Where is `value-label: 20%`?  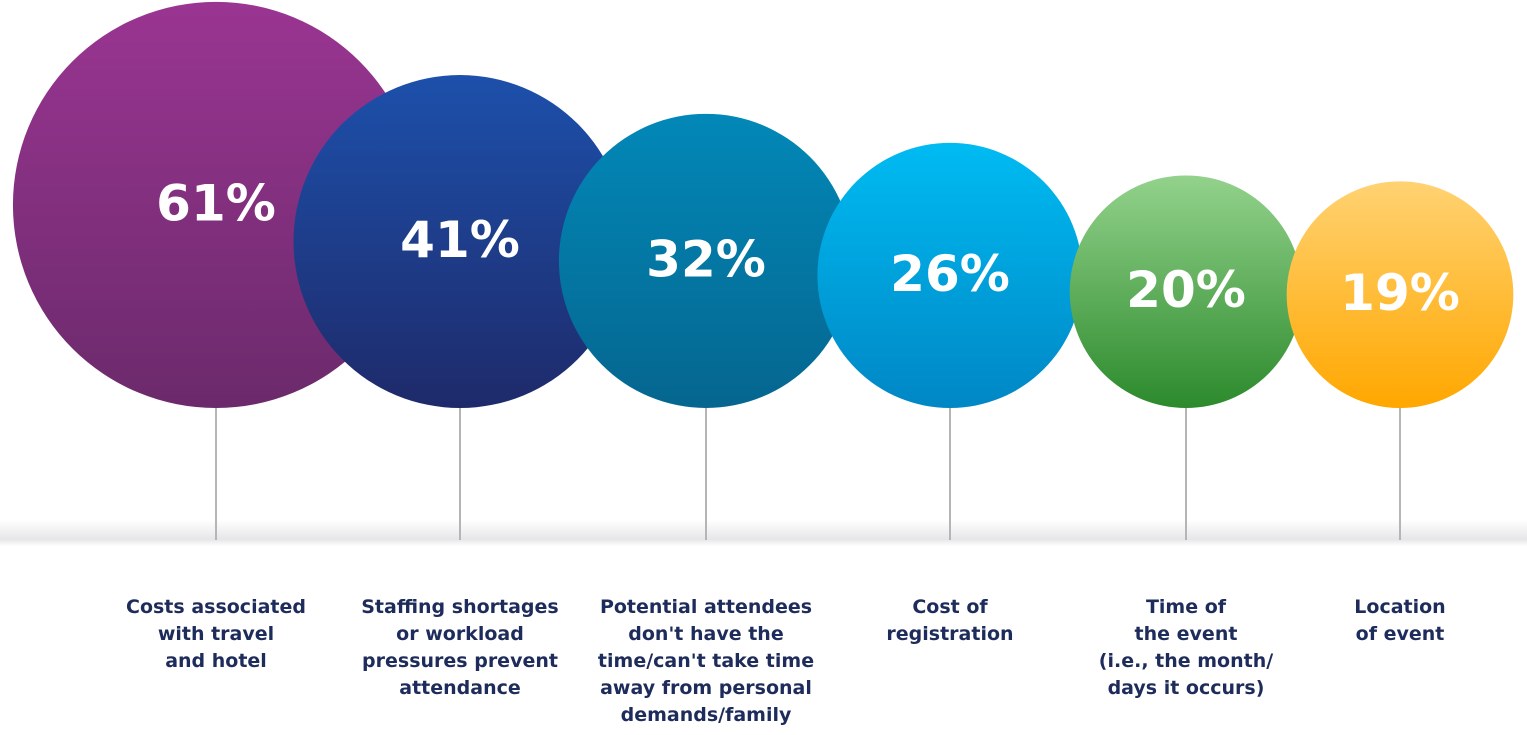
value-label: 20% is located at coordinates (1186, 290).